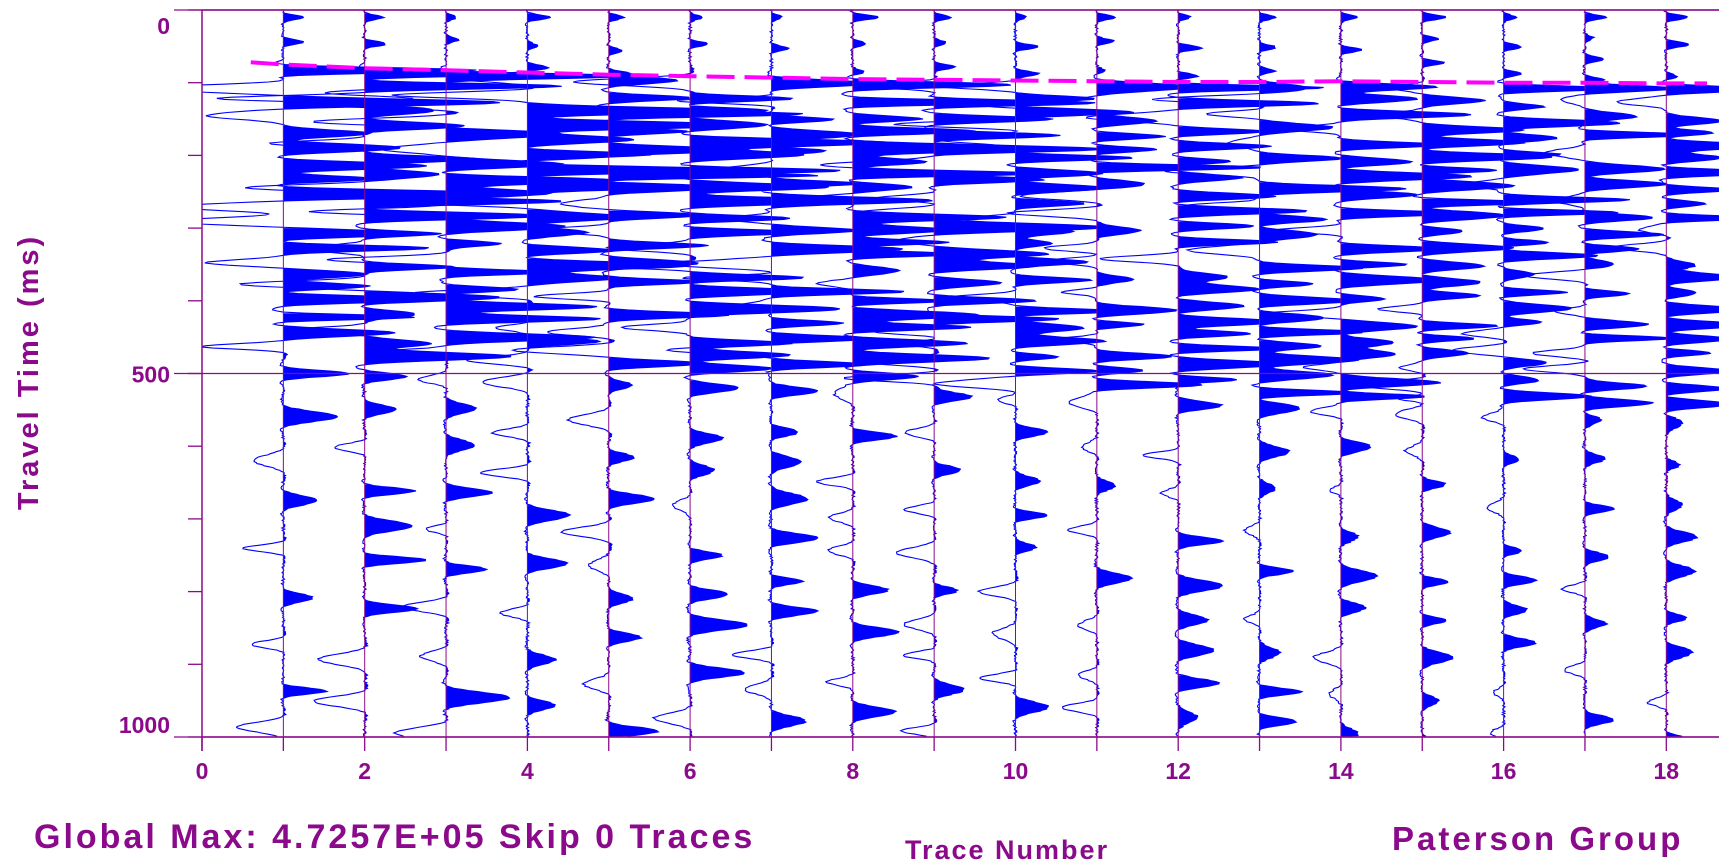 Image resolution: width=1719 pixels, height=866 pixels. Describe the element at coordinates (1504, 771) in the screenshot. I see `x-tick-label: 16` at that location.